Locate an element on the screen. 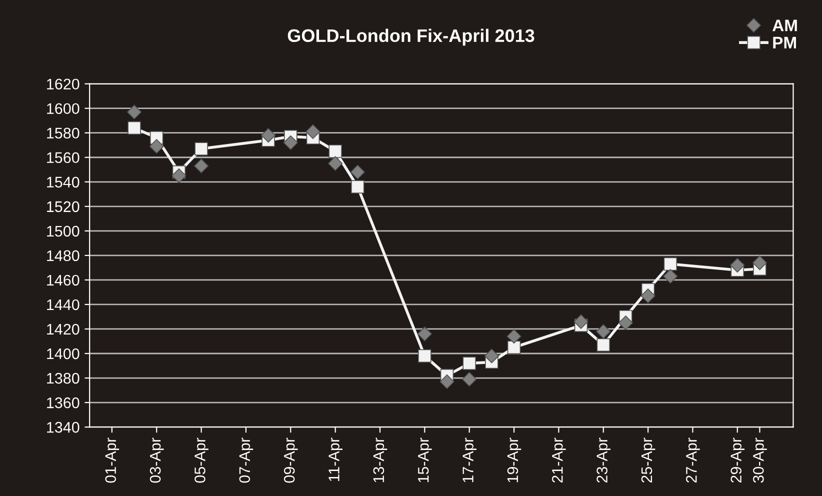 The height and width of the screenshot is (496, 822). legend-label: AM is located at coordinates (784, 26).